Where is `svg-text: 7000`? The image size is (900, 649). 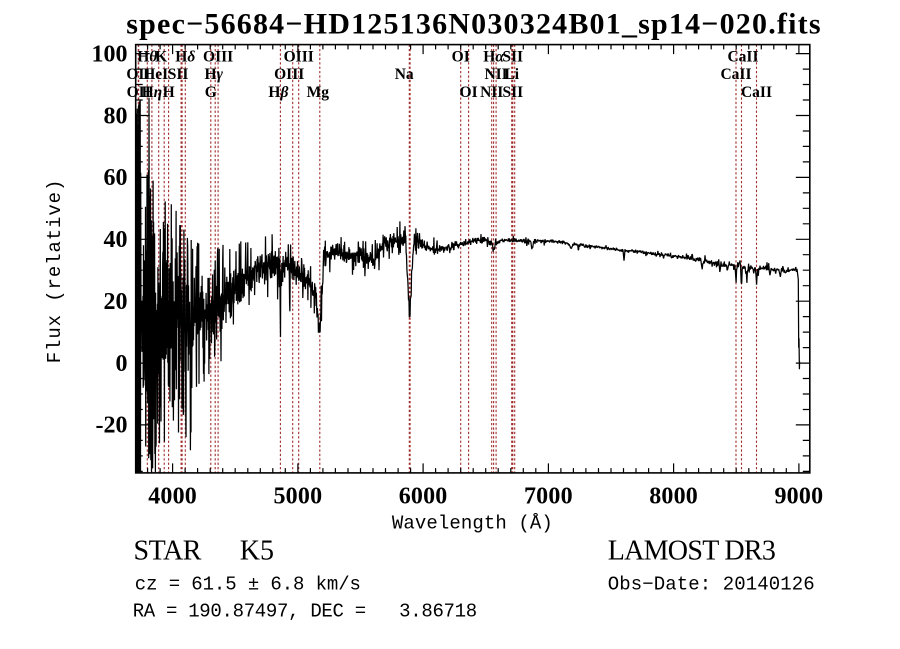 svg-text: 7000 is located at coordinates (548, 497).